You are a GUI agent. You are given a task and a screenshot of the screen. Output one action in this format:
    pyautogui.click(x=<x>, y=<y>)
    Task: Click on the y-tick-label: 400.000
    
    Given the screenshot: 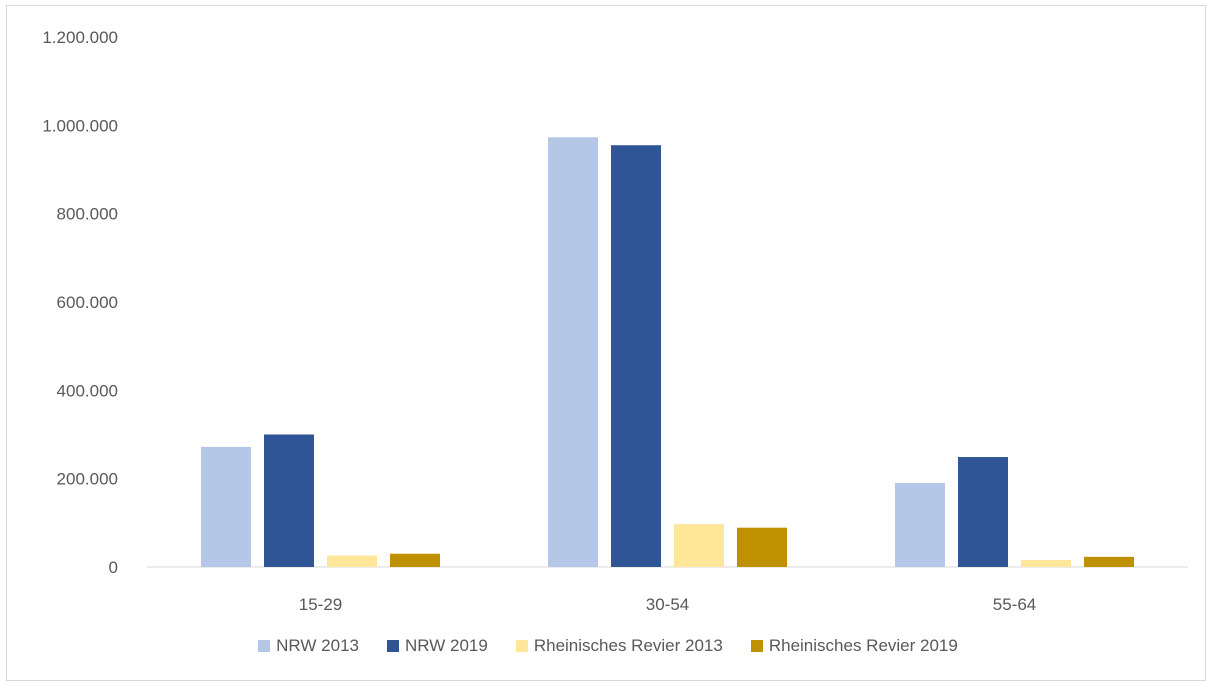 What is the action you would take?
    pyautogui.click(x=87, y=390)
    